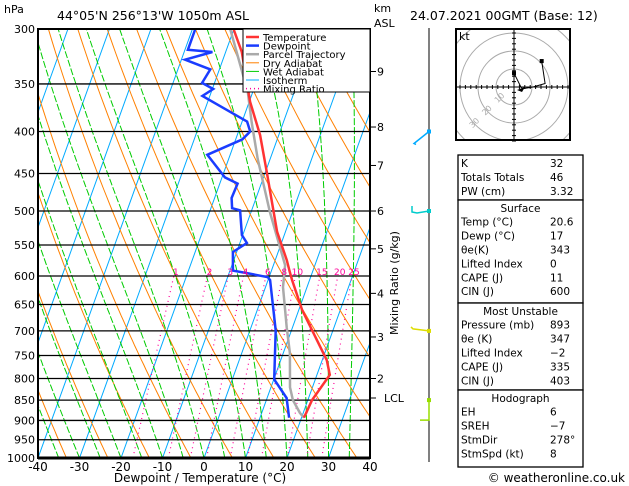 The image size is (629, 486). I want to click on table-row-value: 11, so click(556, 278).